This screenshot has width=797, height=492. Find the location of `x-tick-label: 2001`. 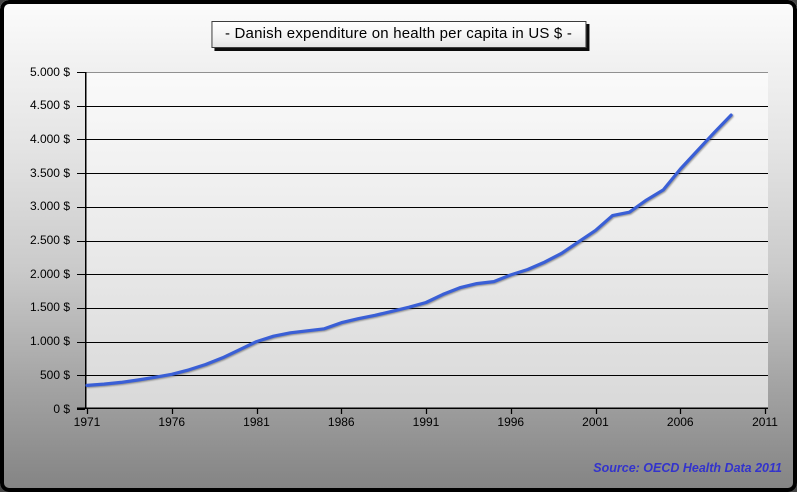

x-tick-label: 2001 is located at coordinates (595, 422).